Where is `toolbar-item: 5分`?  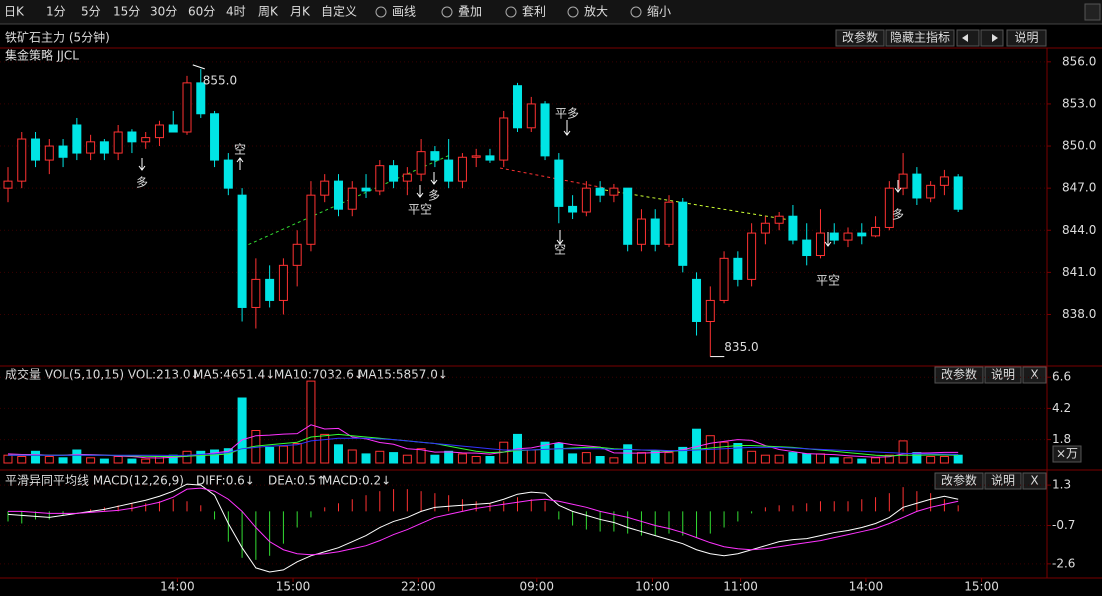 toolbar-item: 5分 is located at coordinates (91, 12).